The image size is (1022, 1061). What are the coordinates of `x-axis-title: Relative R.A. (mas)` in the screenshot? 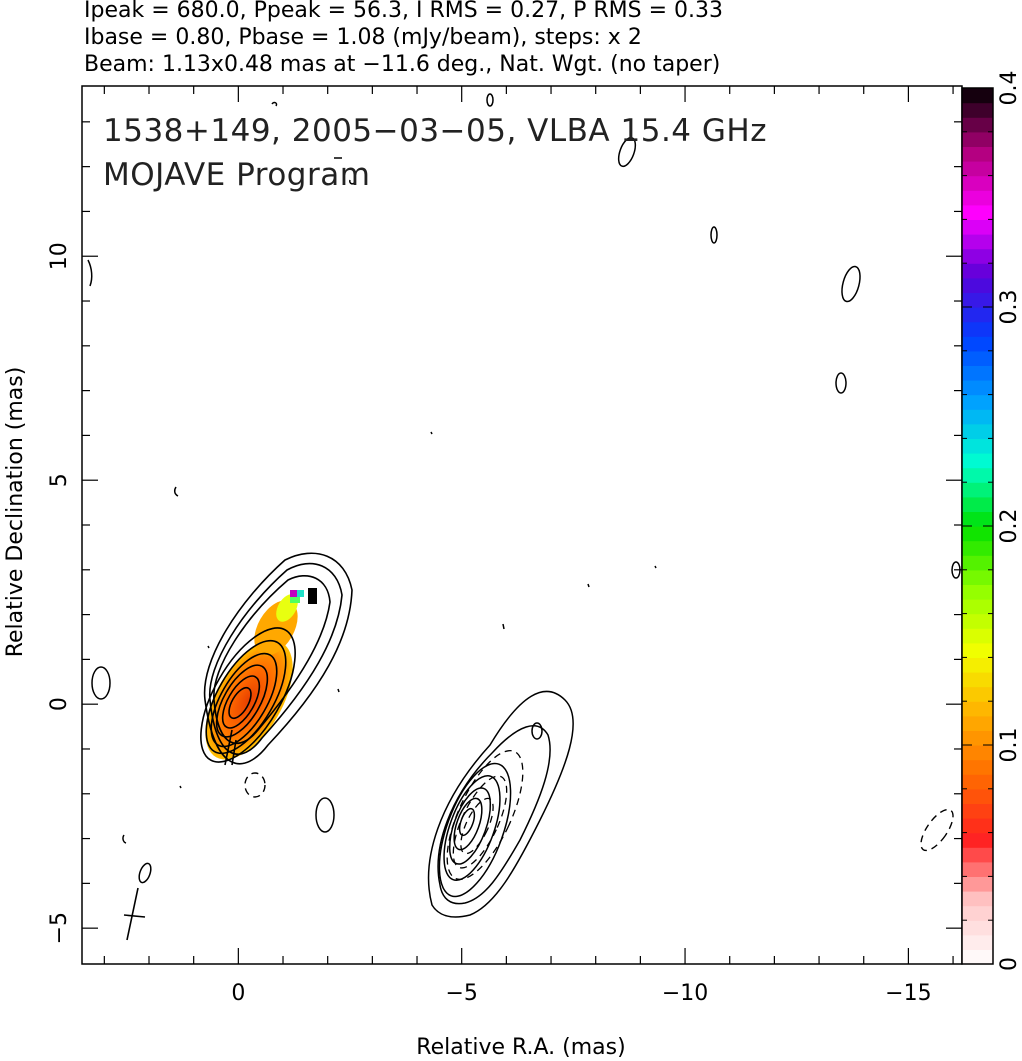 It's located at (520, 1047).